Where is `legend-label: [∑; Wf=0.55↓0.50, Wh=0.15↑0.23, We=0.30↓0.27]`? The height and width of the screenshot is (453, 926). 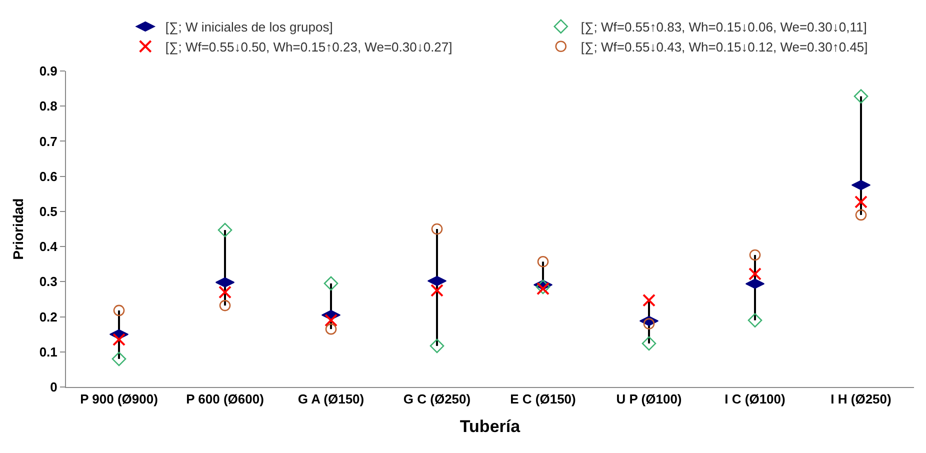
legend-label: [∑; Wf=0.55↓0.50, Wh=0.15↑0.23, We=0.30↓0.27] is located at coordinates (308, 46).